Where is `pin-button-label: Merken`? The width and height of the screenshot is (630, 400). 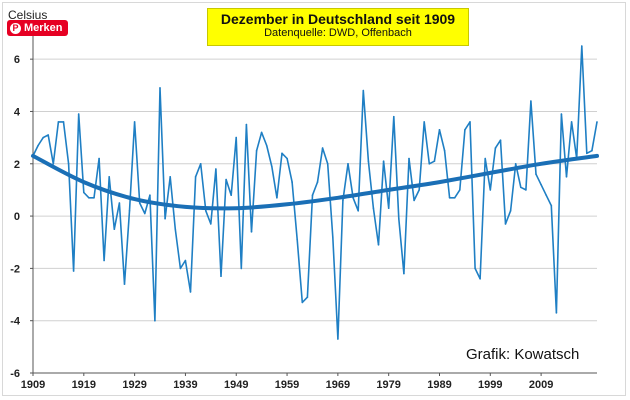
pin-button-label: Merken is located at coordinates (43, 28).